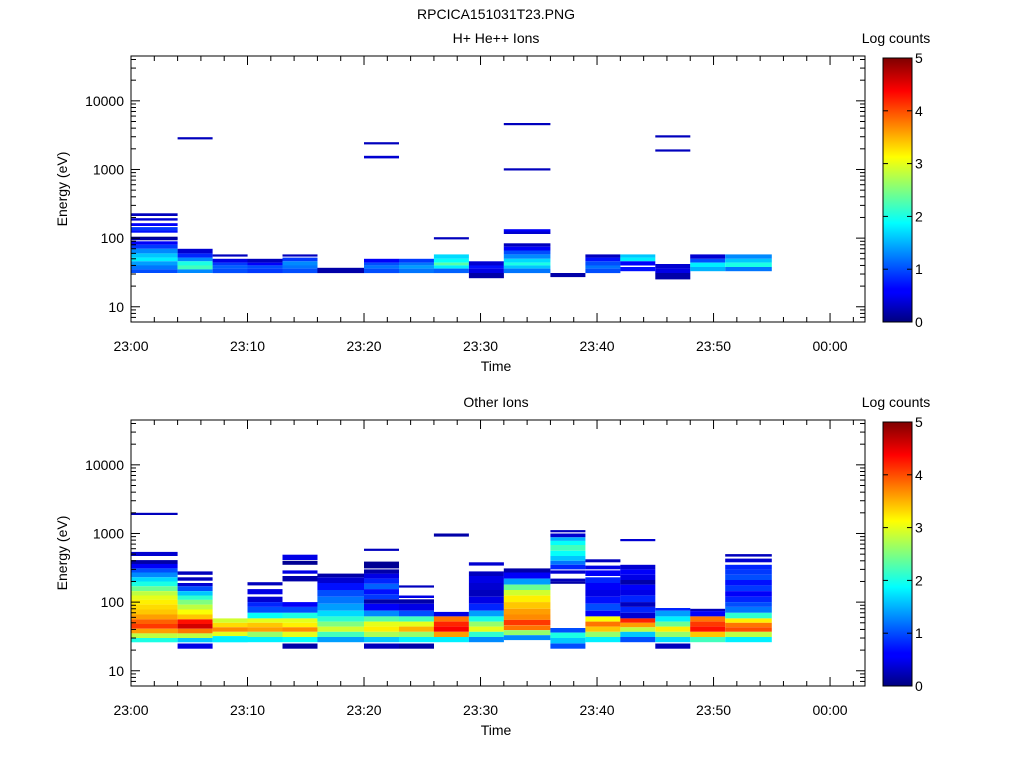  Describe the element at coordinates (113, 238) in the screenshot. I see `y-tick-label: 100` at that location.